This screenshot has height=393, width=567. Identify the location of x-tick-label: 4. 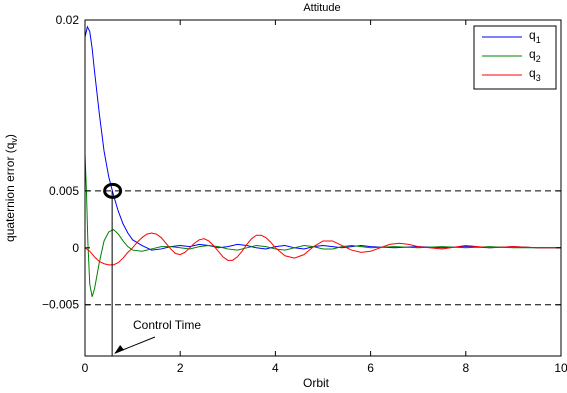
(275, 368).